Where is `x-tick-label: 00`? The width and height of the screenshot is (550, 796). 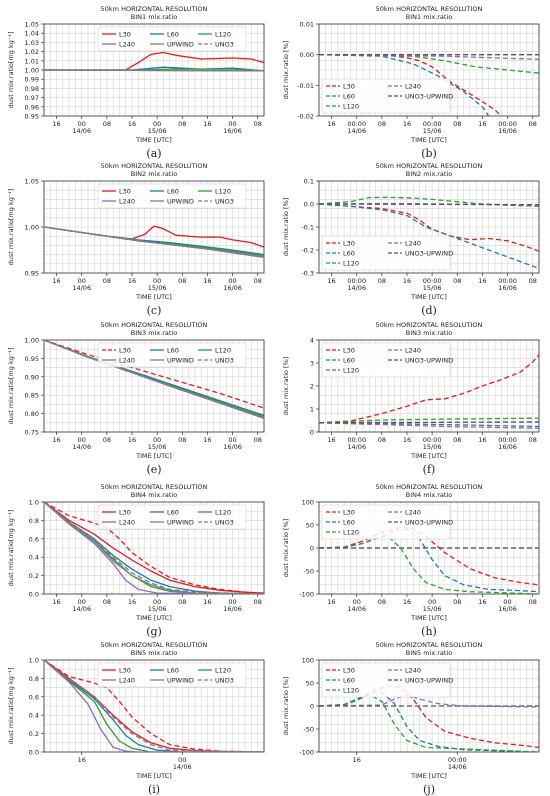 x-tick-label: 00 is located at coordinates (182, 760).